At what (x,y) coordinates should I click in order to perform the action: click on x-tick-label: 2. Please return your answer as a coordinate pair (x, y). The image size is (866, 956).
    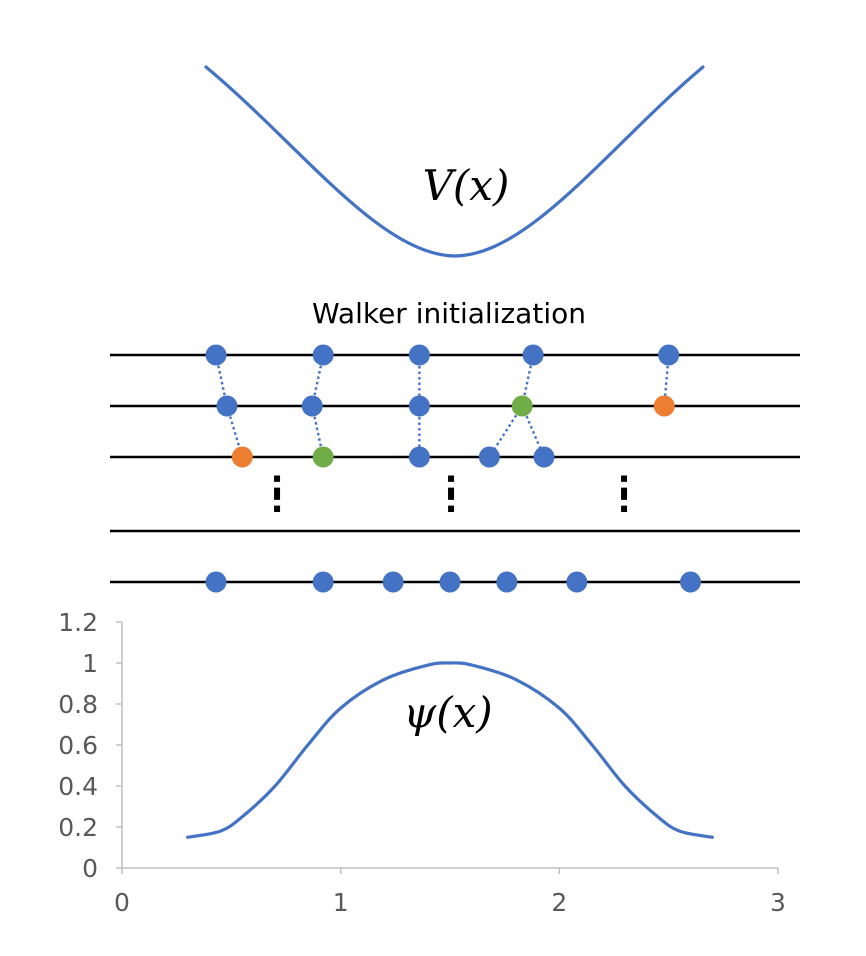
    Looking at the image, I should click on (559, 902).